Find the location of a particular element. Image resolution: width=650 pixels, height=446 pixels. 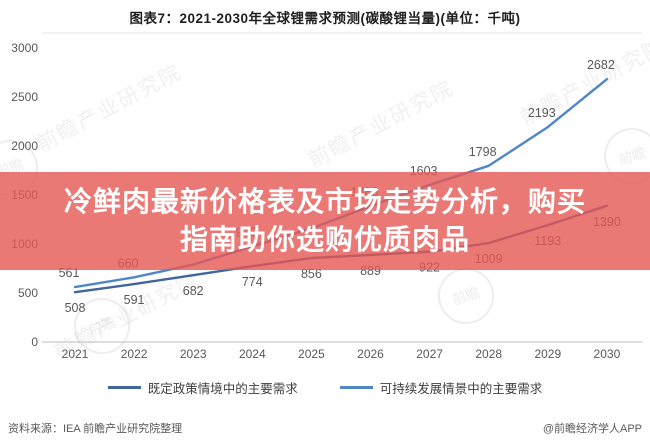

promo-banner-line1: 冷鲜肉最新价格表及市场走势分析，购买 is located at coordinates (324, 201).